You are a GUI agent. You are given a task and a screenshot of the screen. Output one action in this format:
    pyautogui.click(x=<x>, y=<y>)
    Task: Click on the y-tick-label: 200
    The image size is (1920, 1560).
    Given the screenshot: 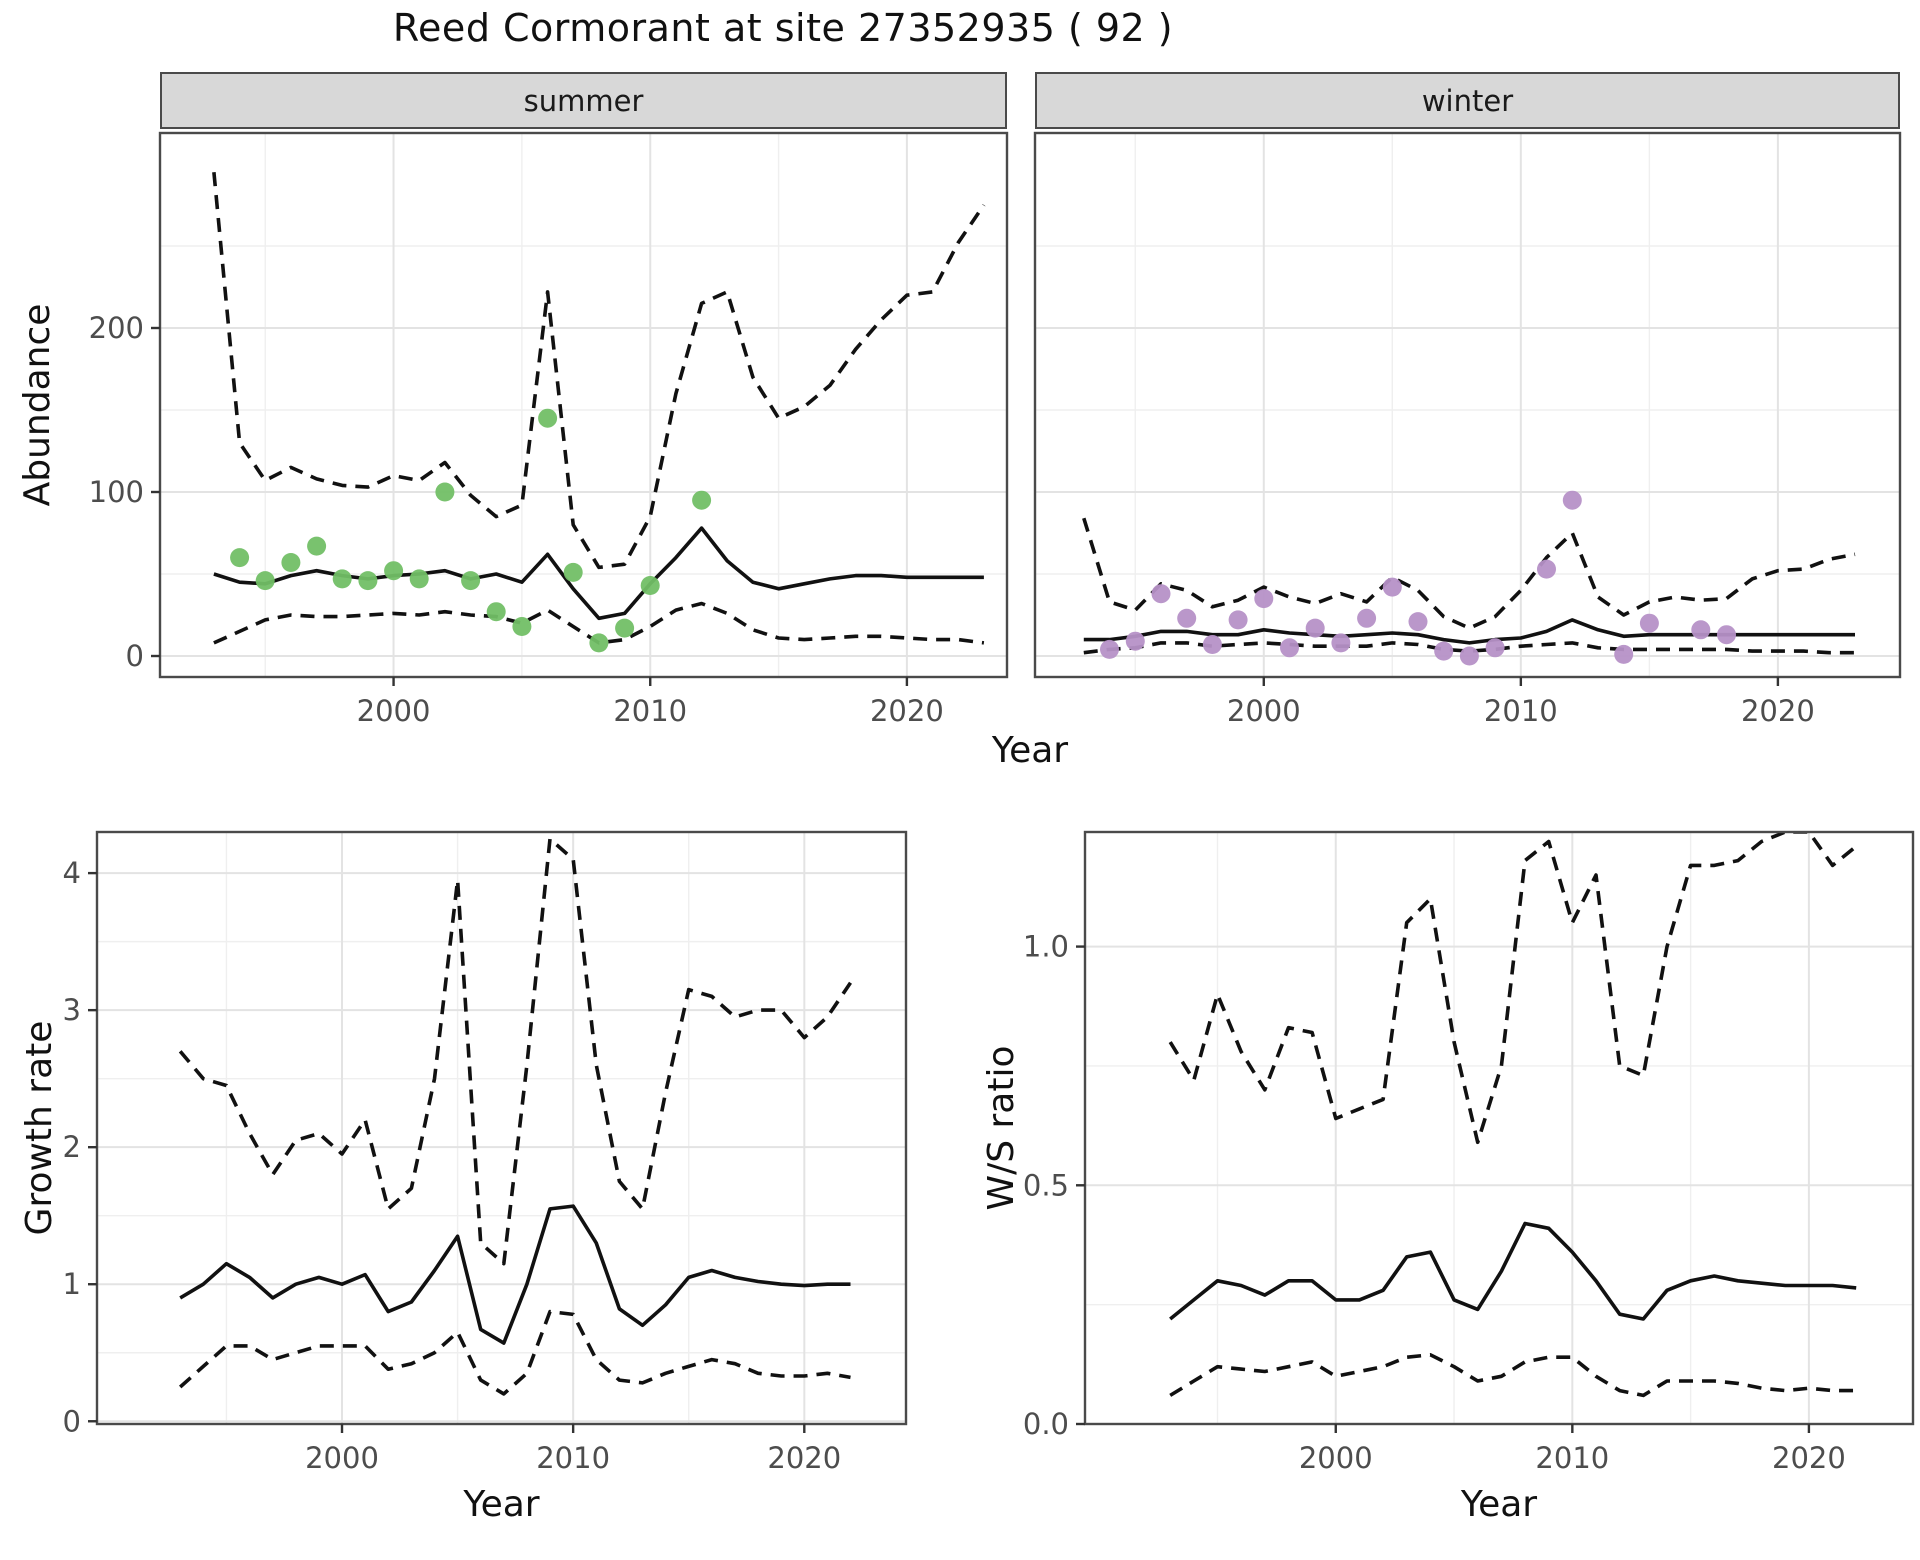 What is the action you would take?
    pyautogui.click(x=116, y=328)
    